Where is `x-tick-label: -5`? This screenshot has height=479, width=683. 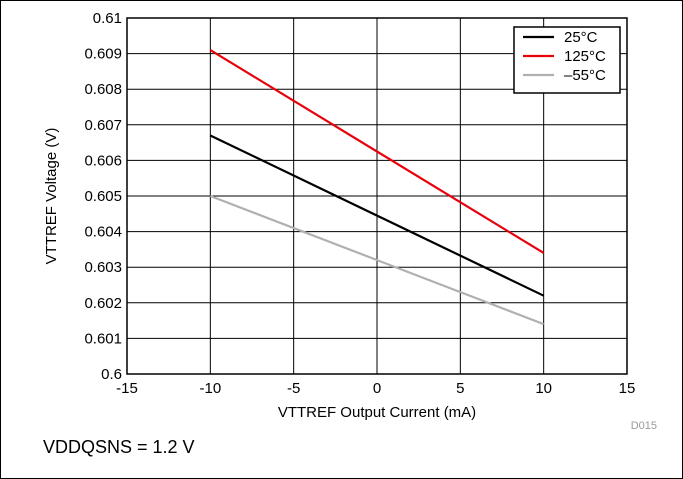 x-tick-label: -5 is located at coordinates (293, 388).